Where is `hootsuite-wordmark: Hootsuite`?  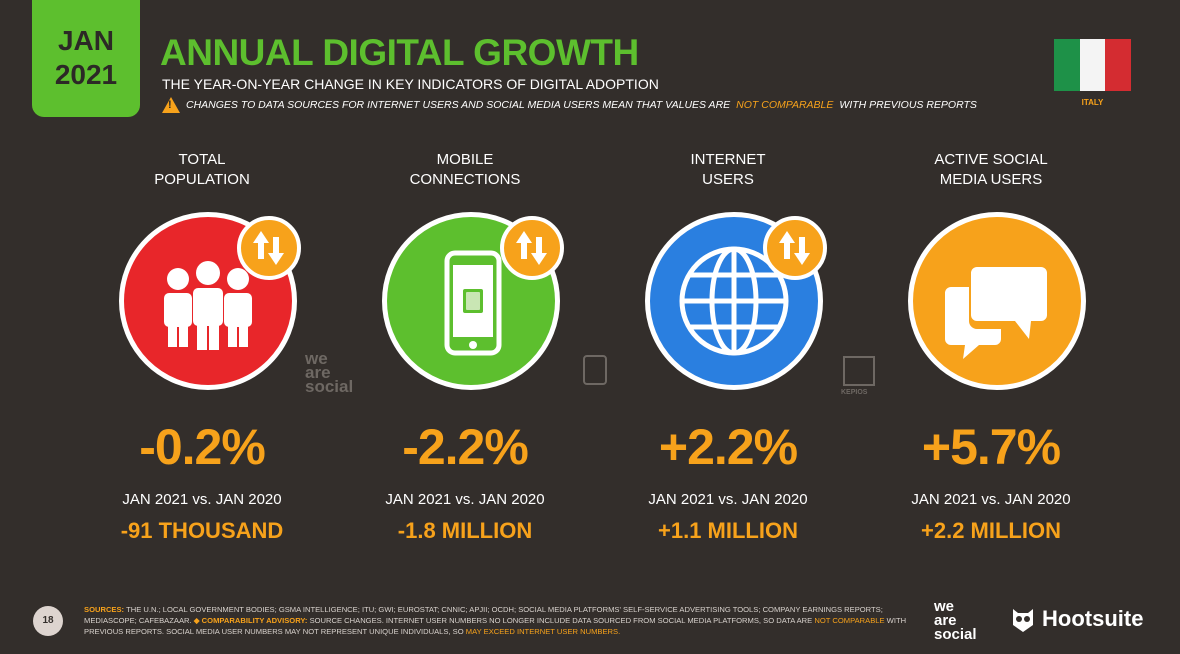
hootsuite-wordmark: Hootsuite is located at coordinates (1093, 618).